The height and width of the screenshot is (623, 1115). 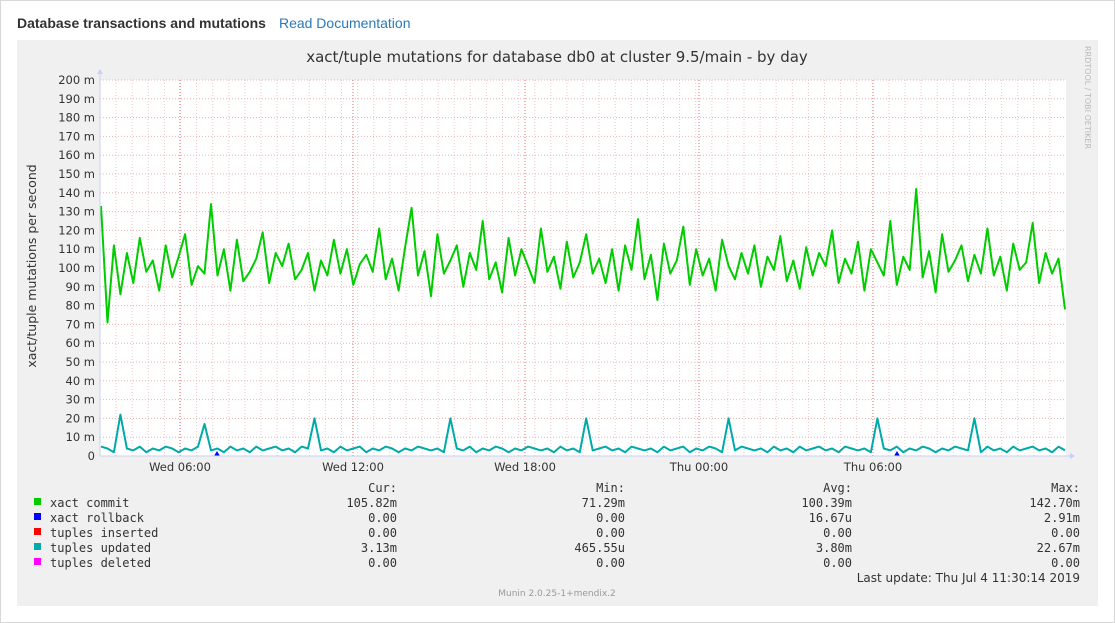 I want to click on y-tick-label: 110 m, so click(x=76, y=249).